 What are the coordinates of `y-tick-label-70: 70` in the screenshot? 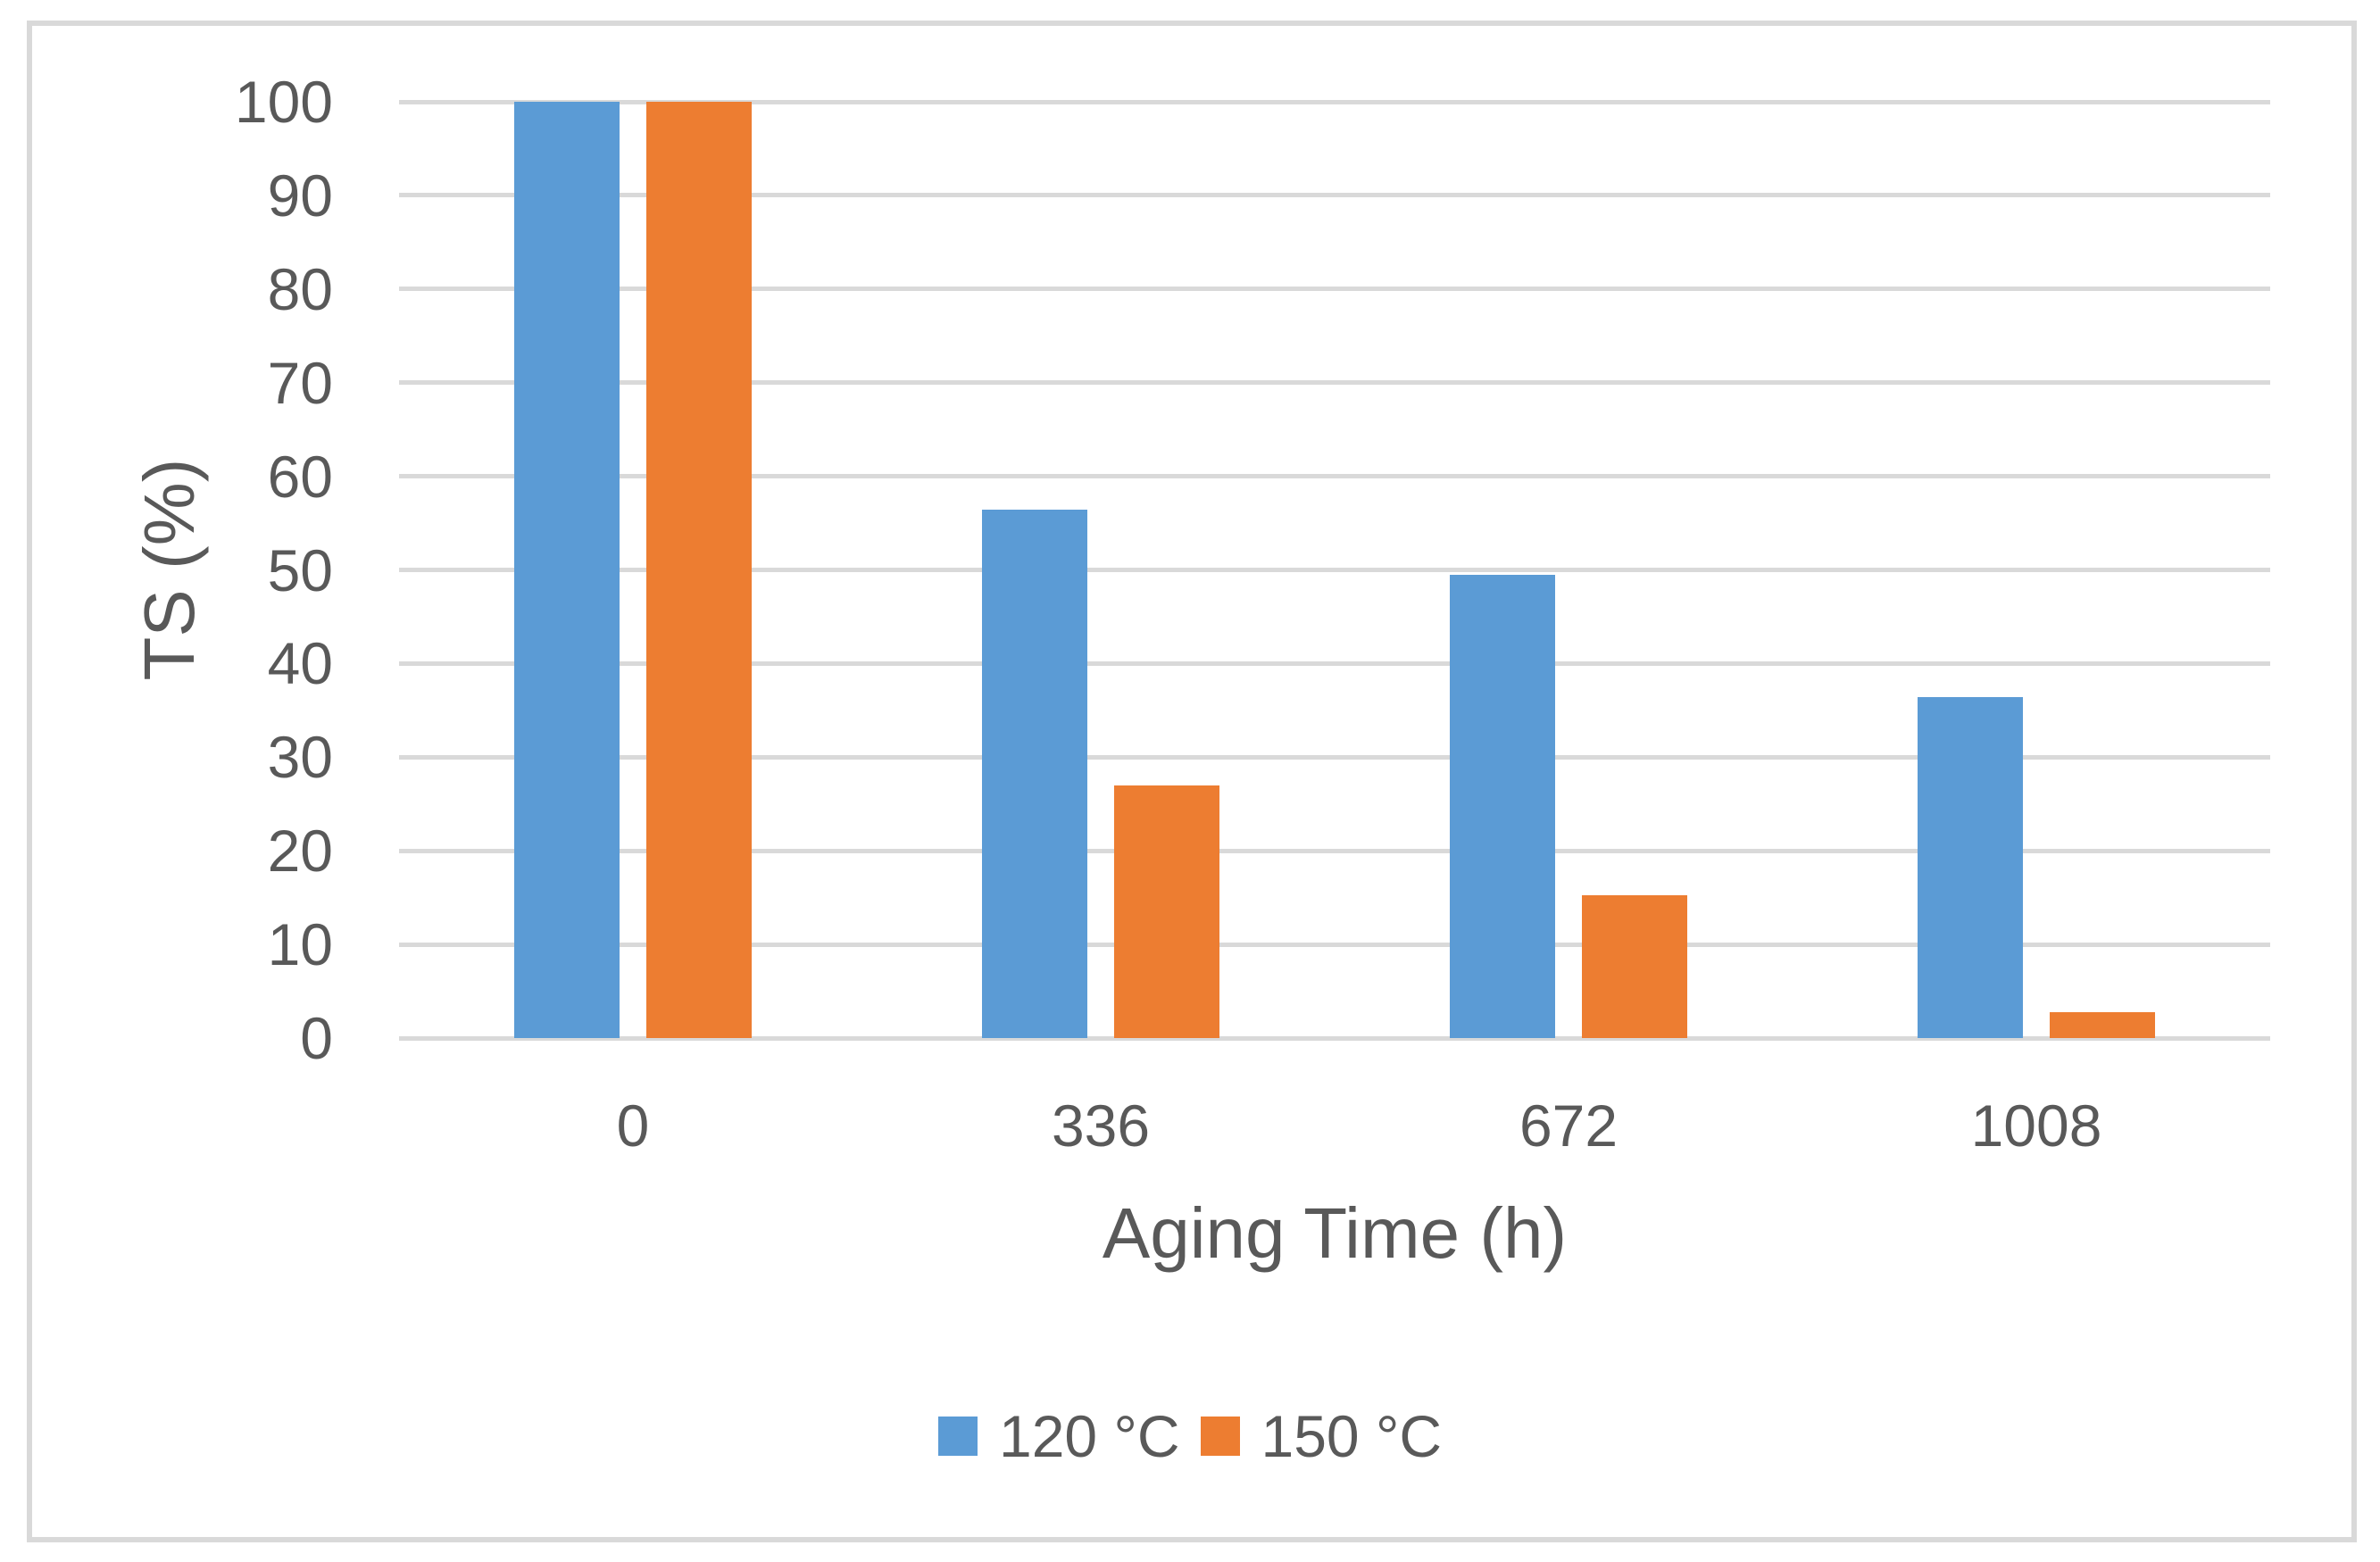 It's located at (300, 382).